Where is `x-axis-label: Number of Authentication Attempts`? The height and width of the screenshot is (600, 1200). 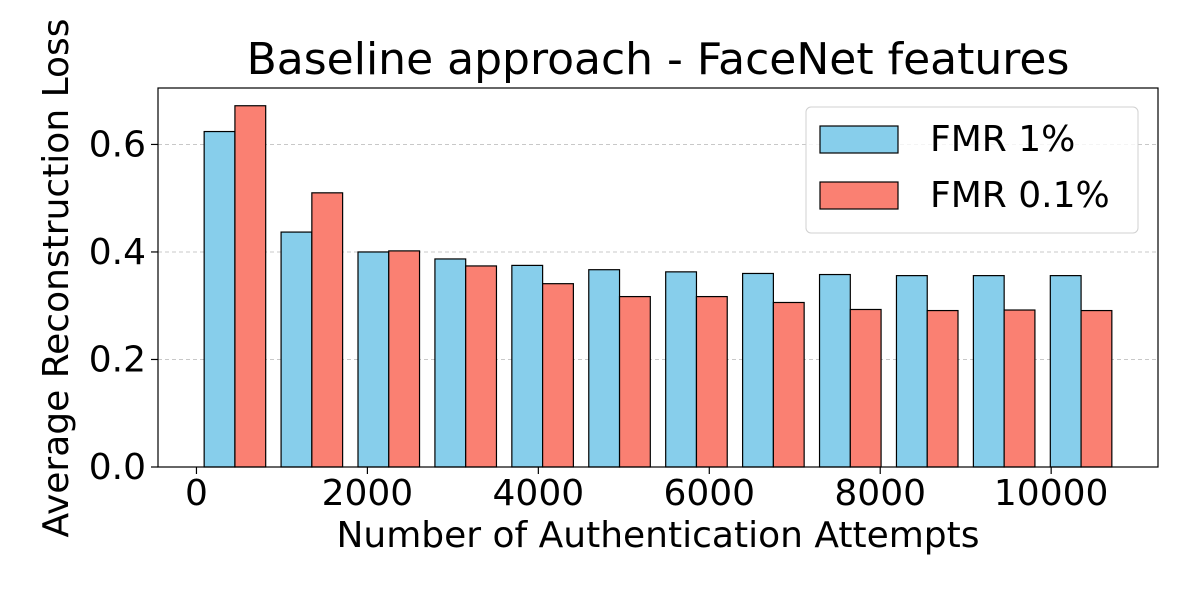
x-axis-label: Number of Authentication Attempts is located at coordinates (657, 535).